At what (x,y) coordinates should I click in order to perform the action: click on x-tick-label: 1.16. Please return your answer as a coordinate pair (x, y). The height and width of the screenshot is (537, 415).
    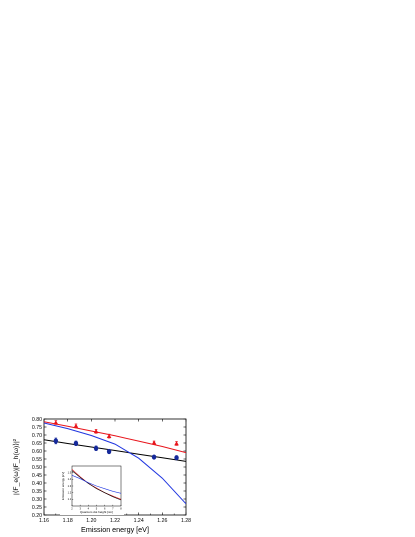
    Looking at the image, I should click on (44, 521).